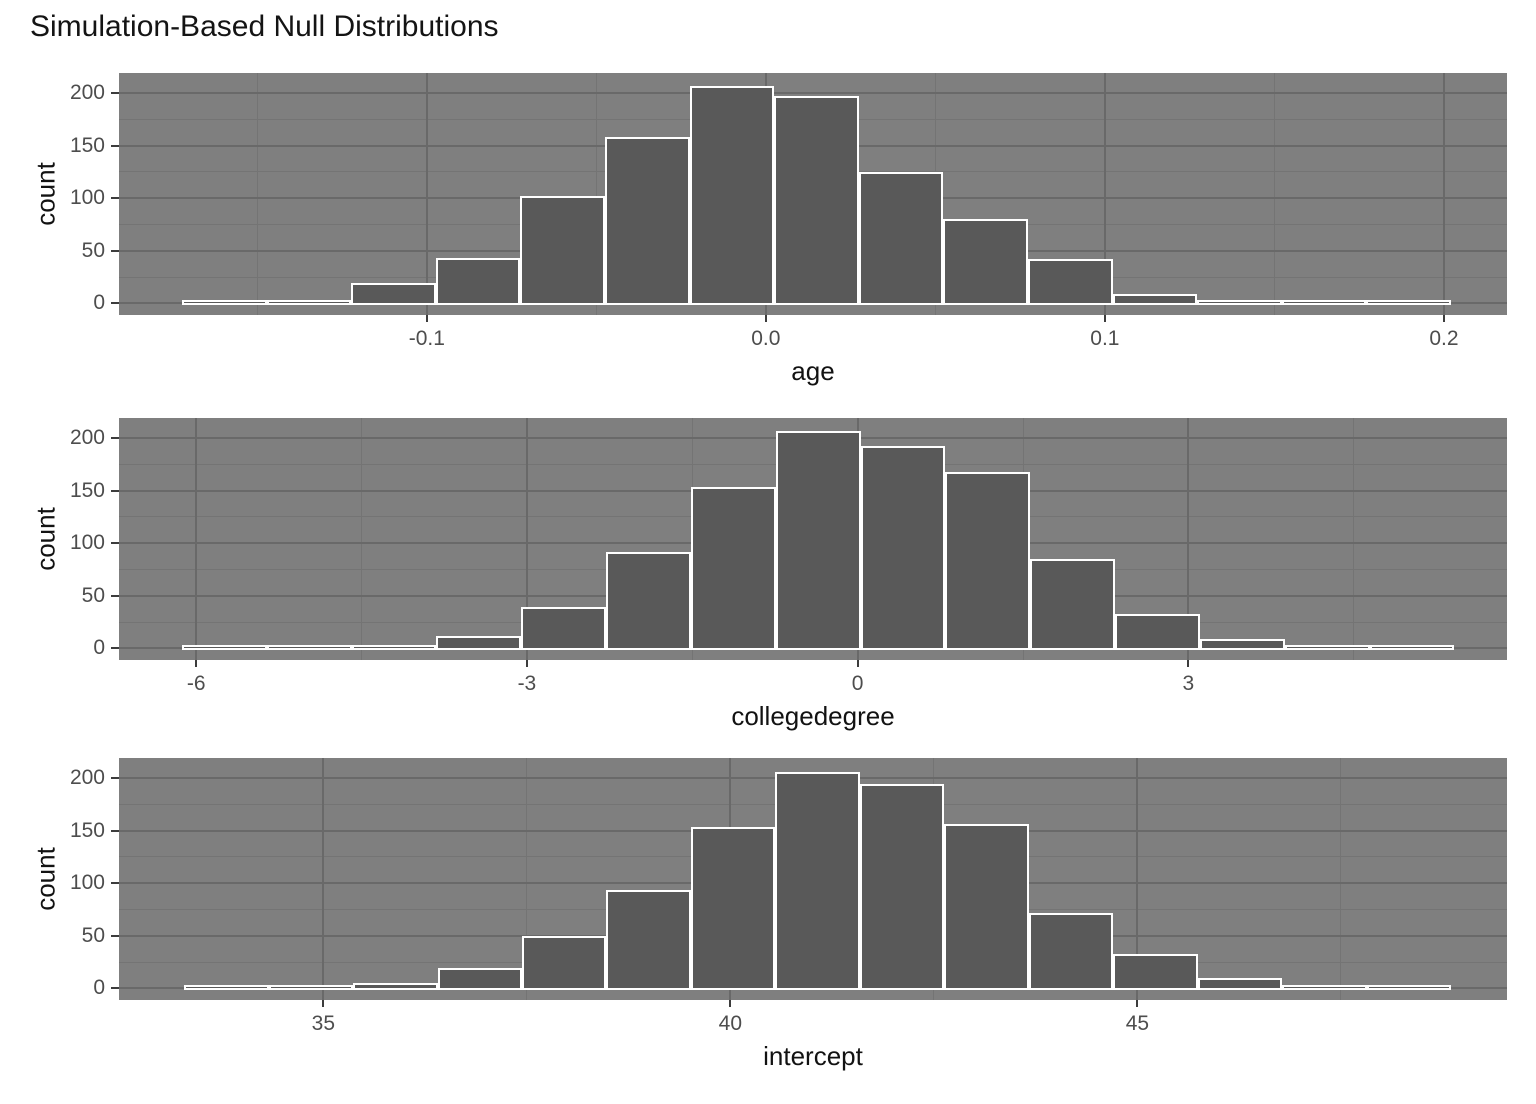 This screenshot has height=1104, width=1536. Describe the element at coordinates (857, 683) in the screenshot. I see `x-tick-label: 0` at that location.